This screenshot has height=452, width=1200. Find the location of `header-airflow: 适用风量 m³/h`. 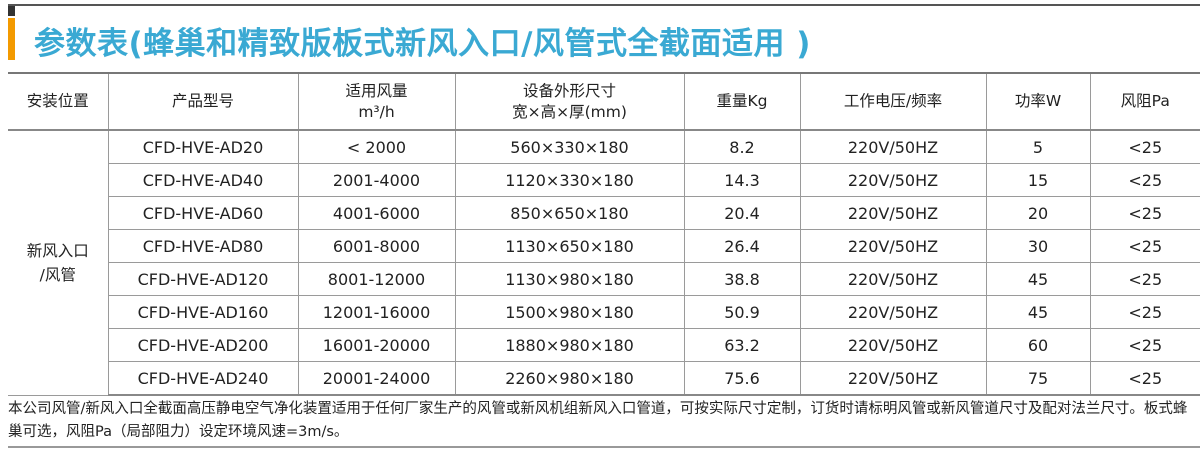

header-airflow: 适用风量 m³/h is located at coordinates (376, 101).